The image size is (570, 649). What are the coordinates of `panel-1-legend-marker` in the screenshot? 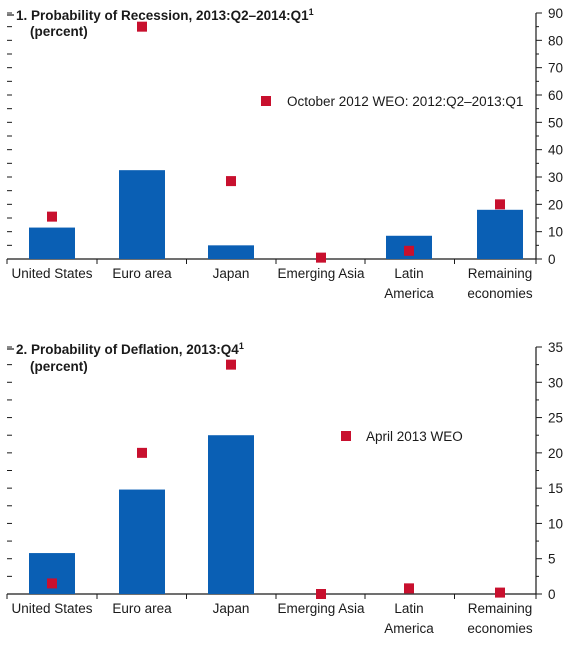 It's located at (266, 101).